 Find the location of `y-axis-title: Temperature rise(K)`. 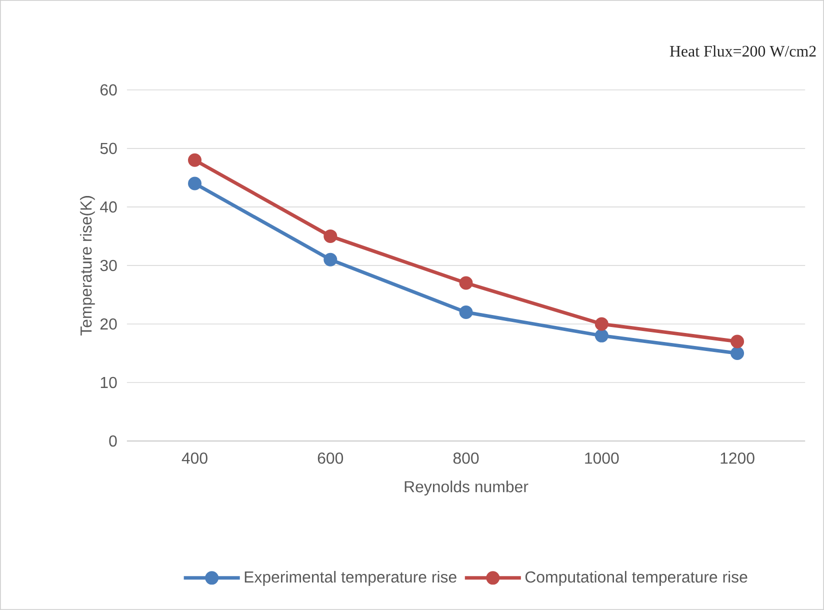

y-axis-title: Temperature rise(K) is located at coordinates (87, 266).